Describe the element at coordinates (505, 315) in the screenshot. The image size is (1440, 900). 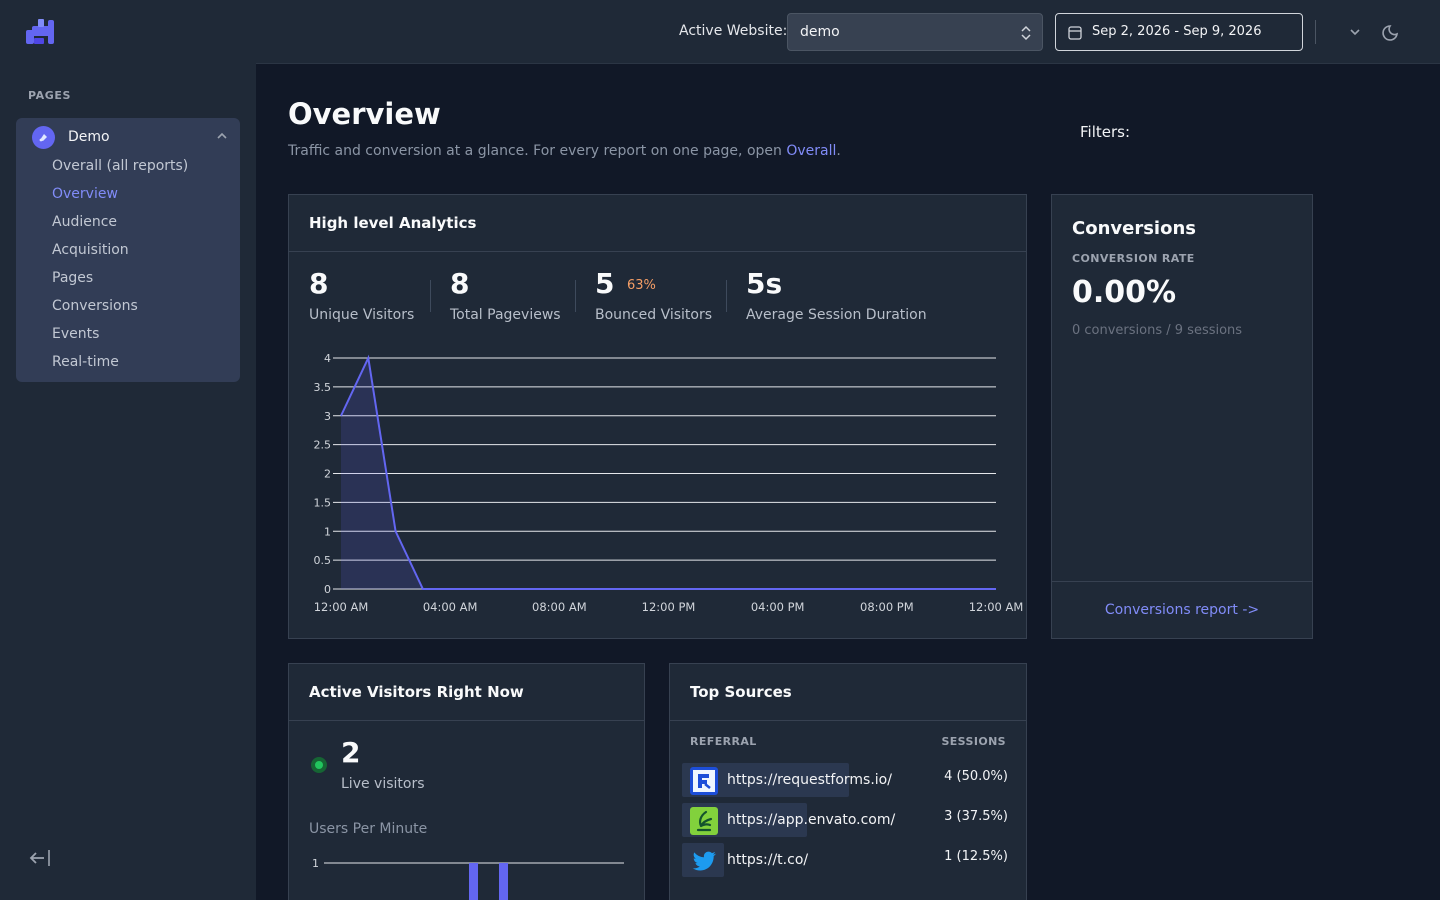
I see `stat-label: Total Pageviews` at that location.